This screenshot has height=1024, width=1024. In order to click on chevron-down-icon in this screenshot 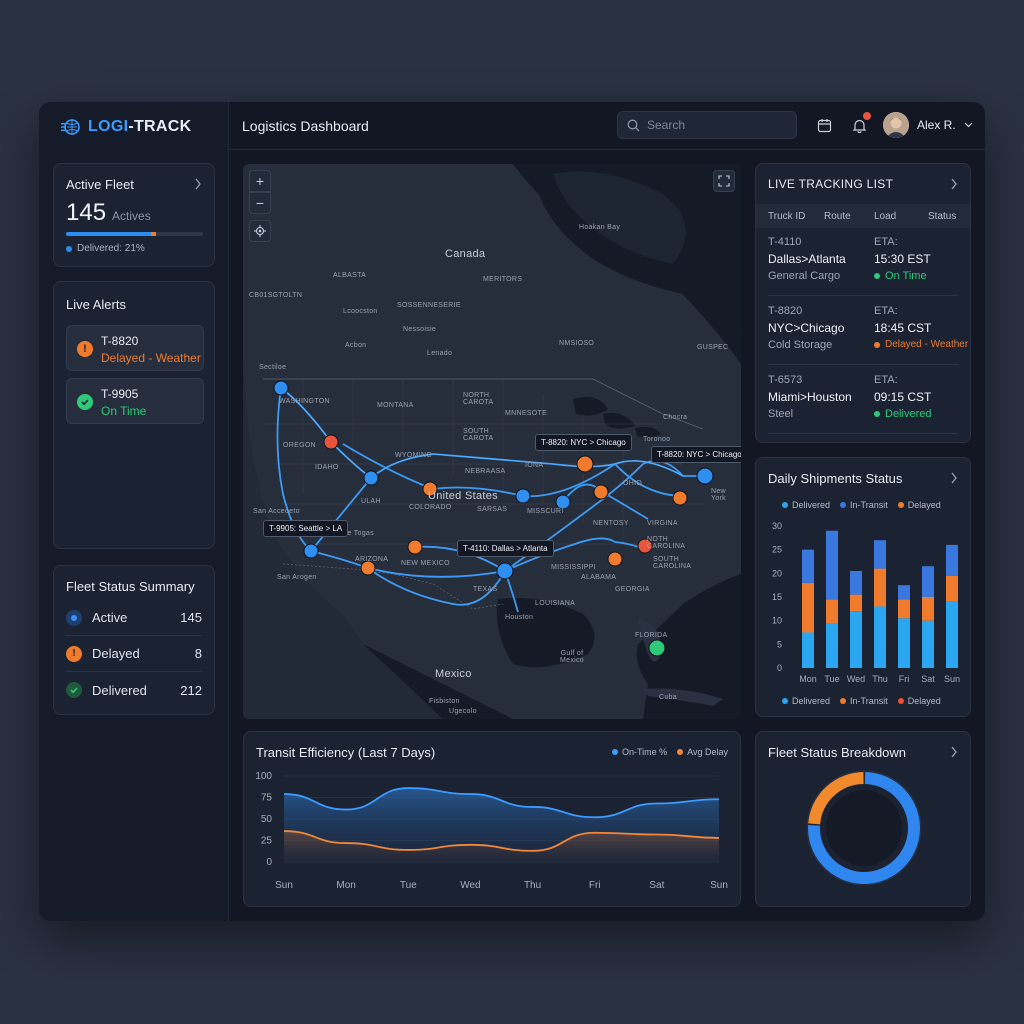, I will do `click(968, 125)`.